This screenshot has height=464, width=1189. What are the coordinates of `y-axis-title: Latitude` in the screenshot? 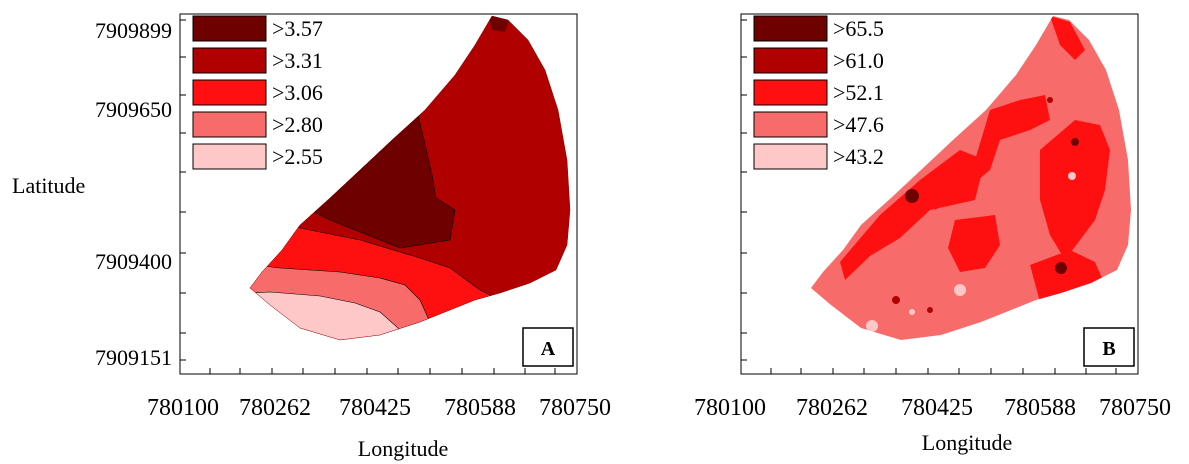 It's located at (48, 185).